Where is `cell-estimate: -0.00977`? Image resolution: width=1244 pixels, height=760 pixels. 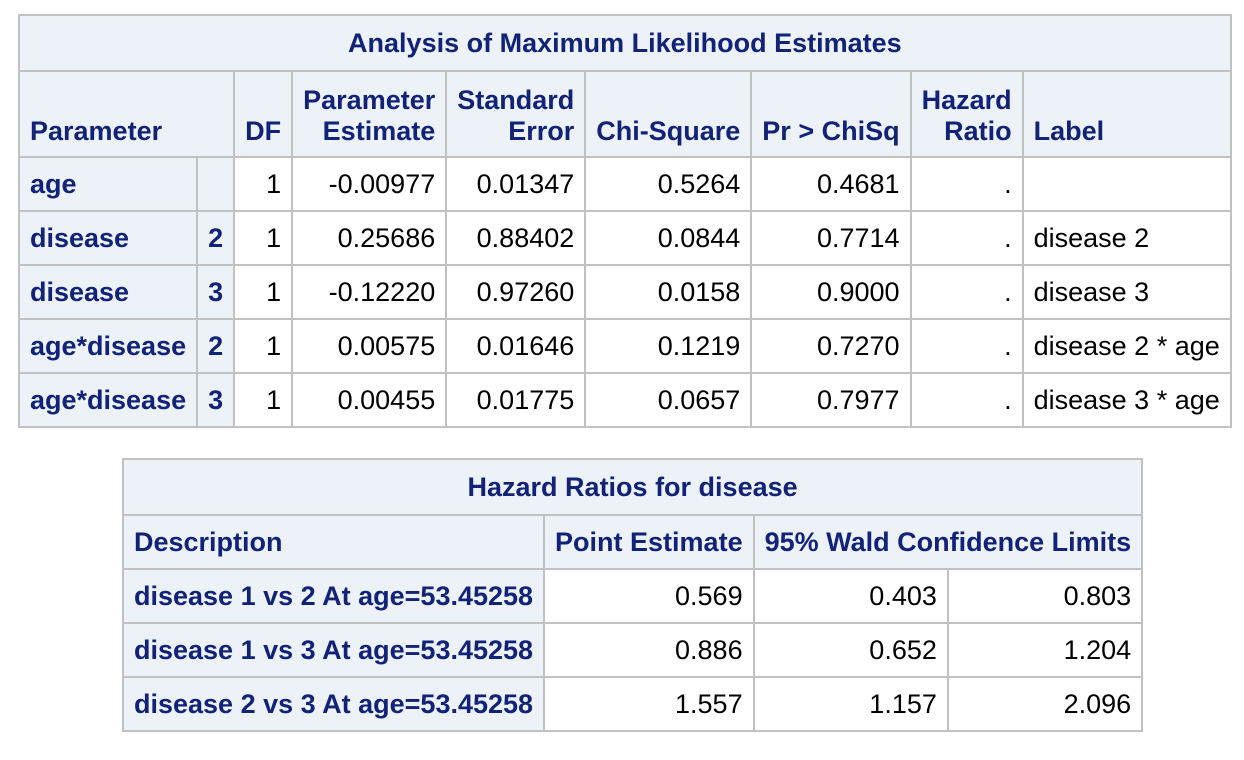
cell-estimate: -0.00977 is located at coordinates (369, 184).